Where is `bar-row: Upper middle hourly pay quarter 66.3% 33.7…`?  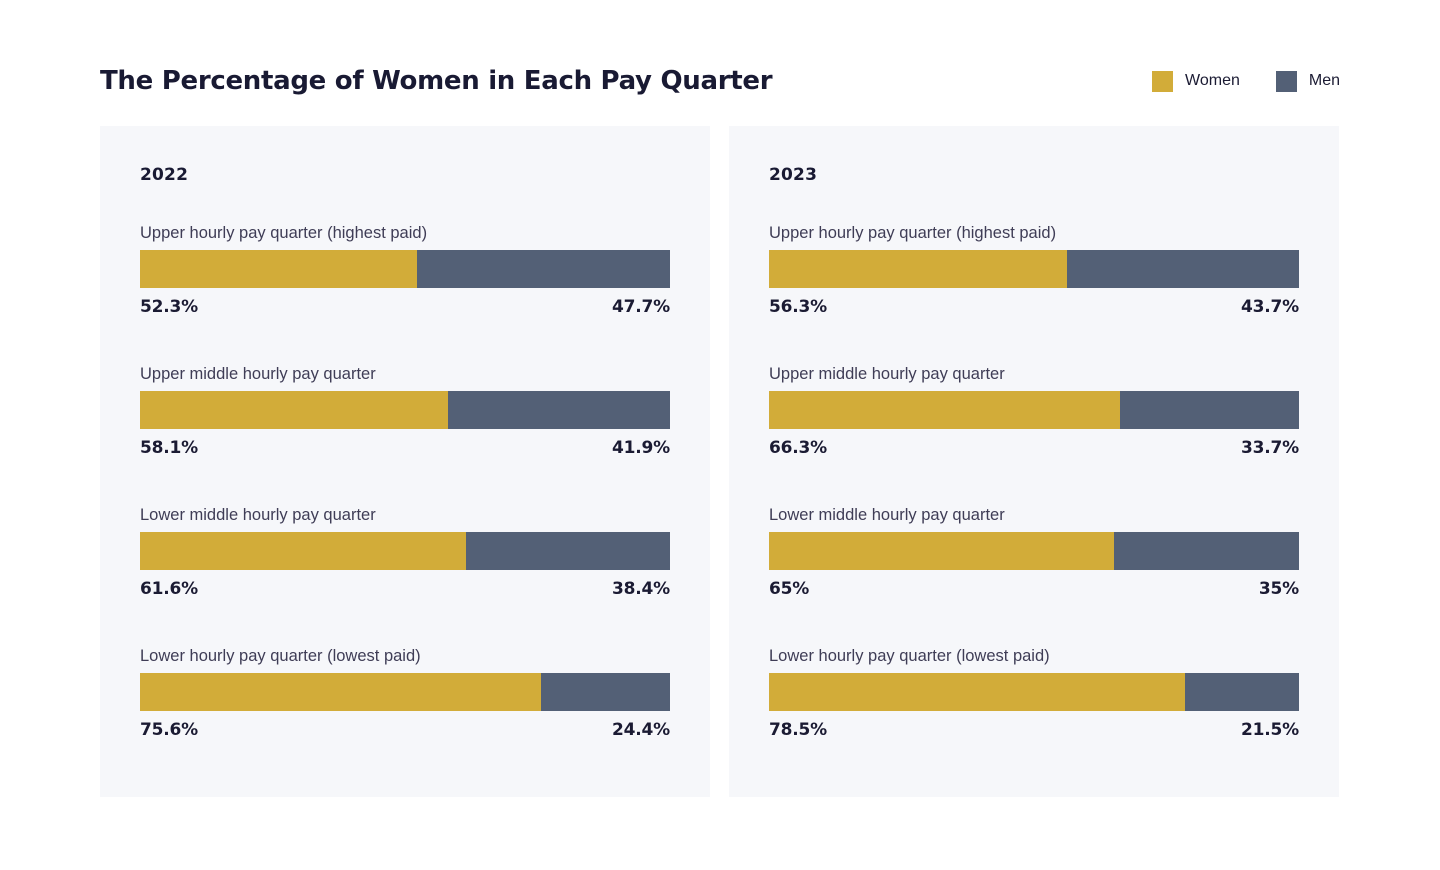 bar-row: Upper middle hourly pay quarter 66.3% 33.7… is located at coordinates (1034, 411).